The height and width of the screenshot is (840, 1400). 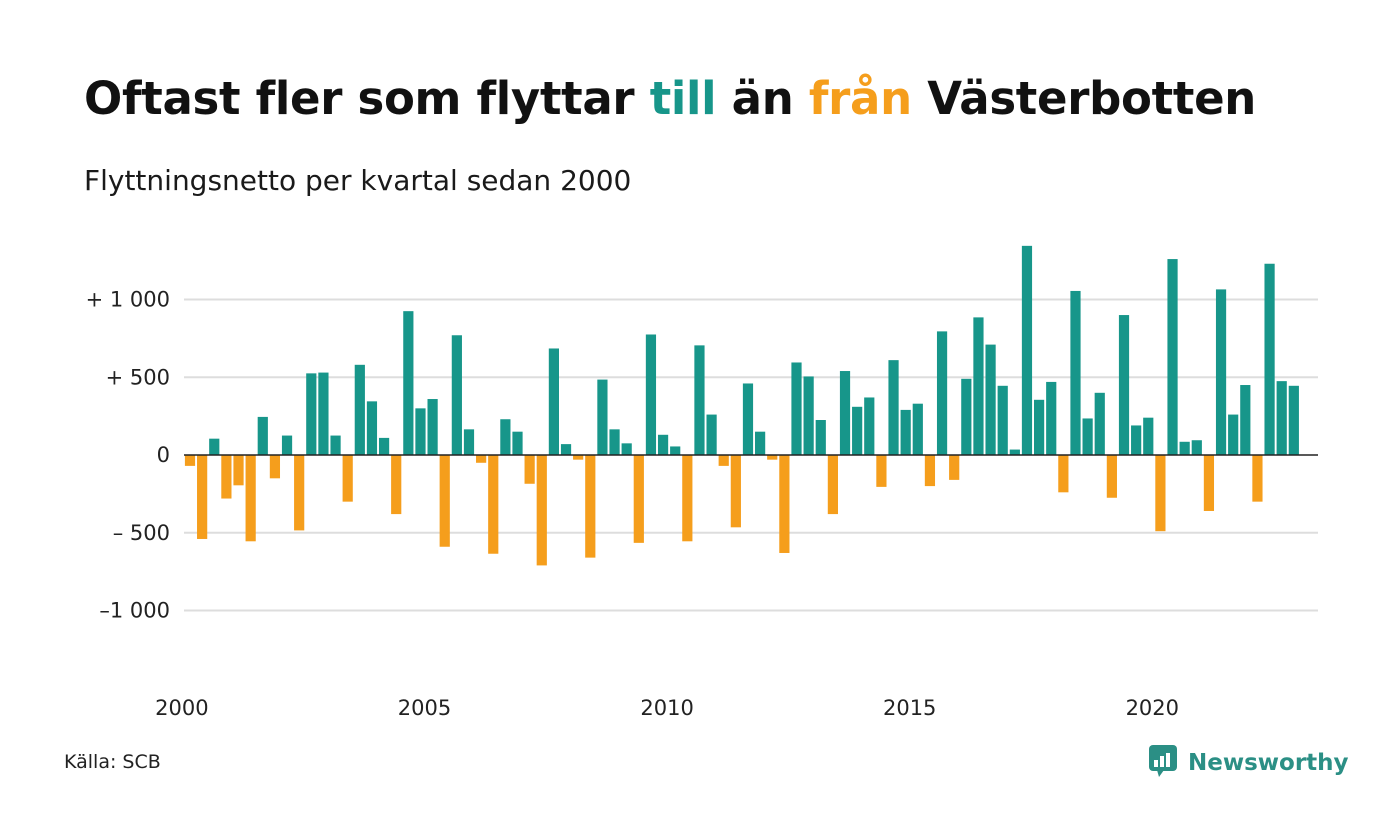 What do you see at coordinates (408, 383) in the screenshot?
I see `bar-2004-k3` at bounding box center [408, 383].